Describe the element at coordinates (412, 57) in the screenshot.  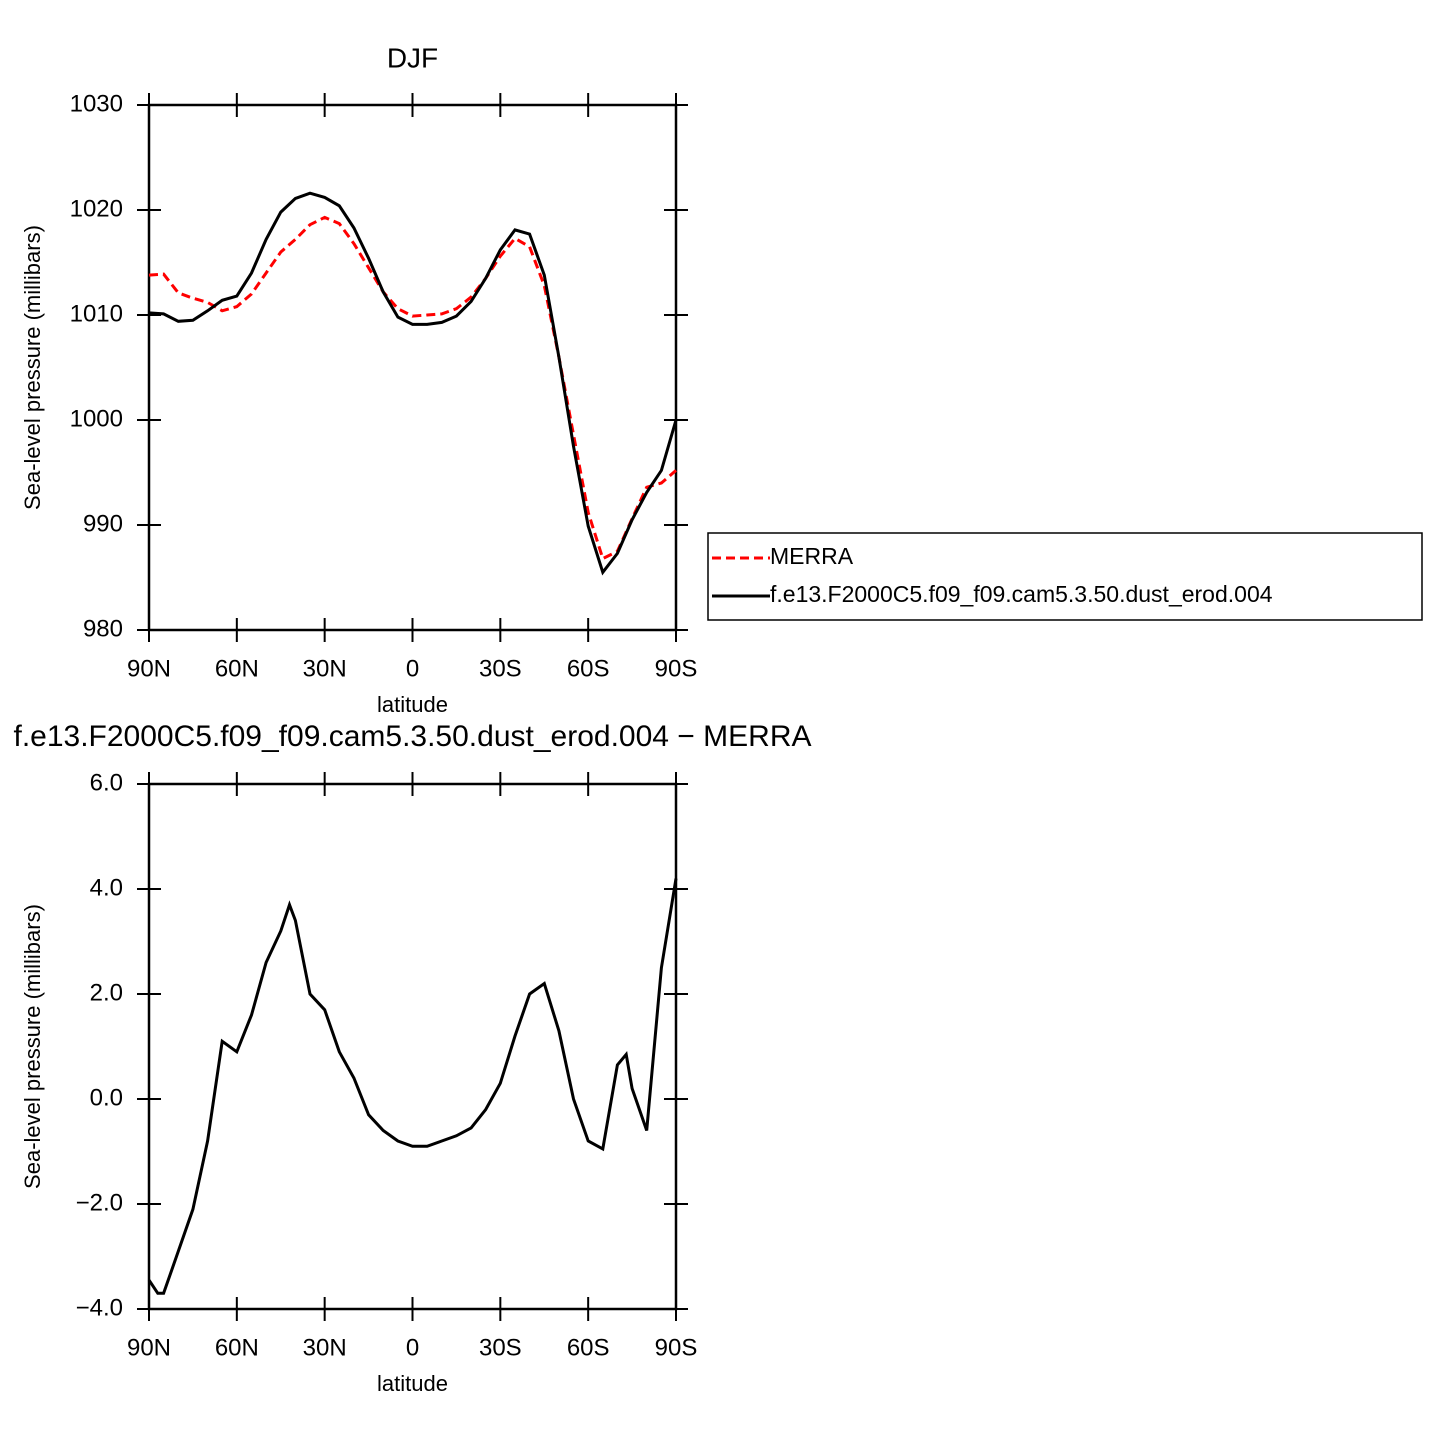
I see `chart-title: DJF` at that location.